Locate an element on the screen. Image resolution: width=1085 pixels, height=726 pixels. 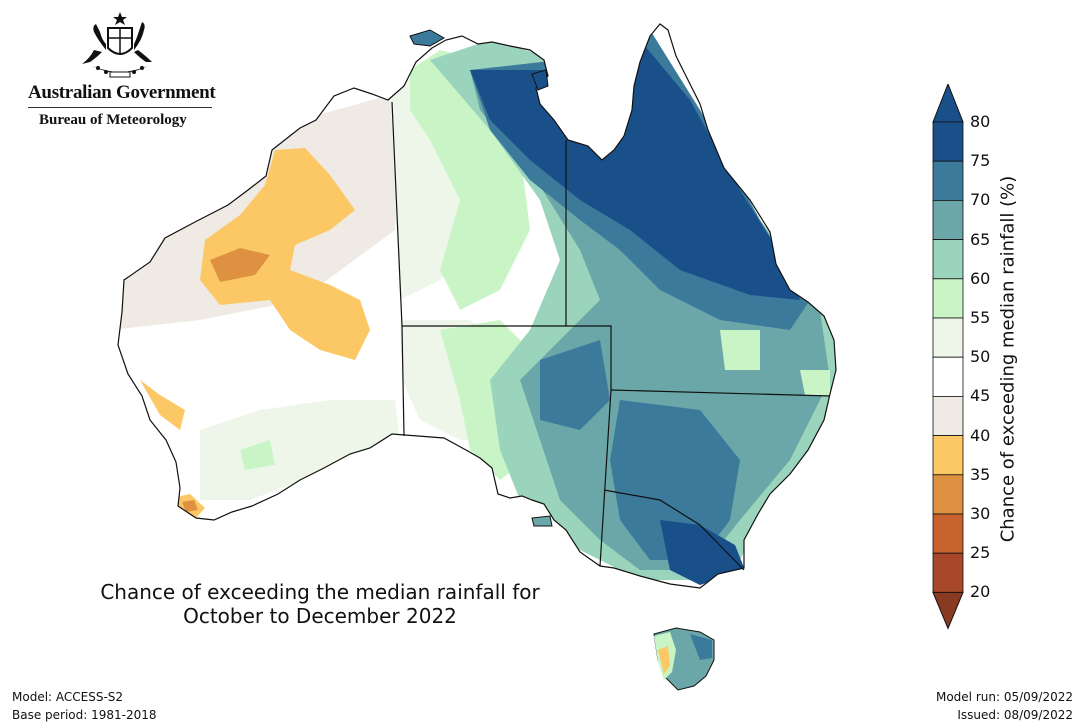
tasmania is located at coordinates (684, 659).